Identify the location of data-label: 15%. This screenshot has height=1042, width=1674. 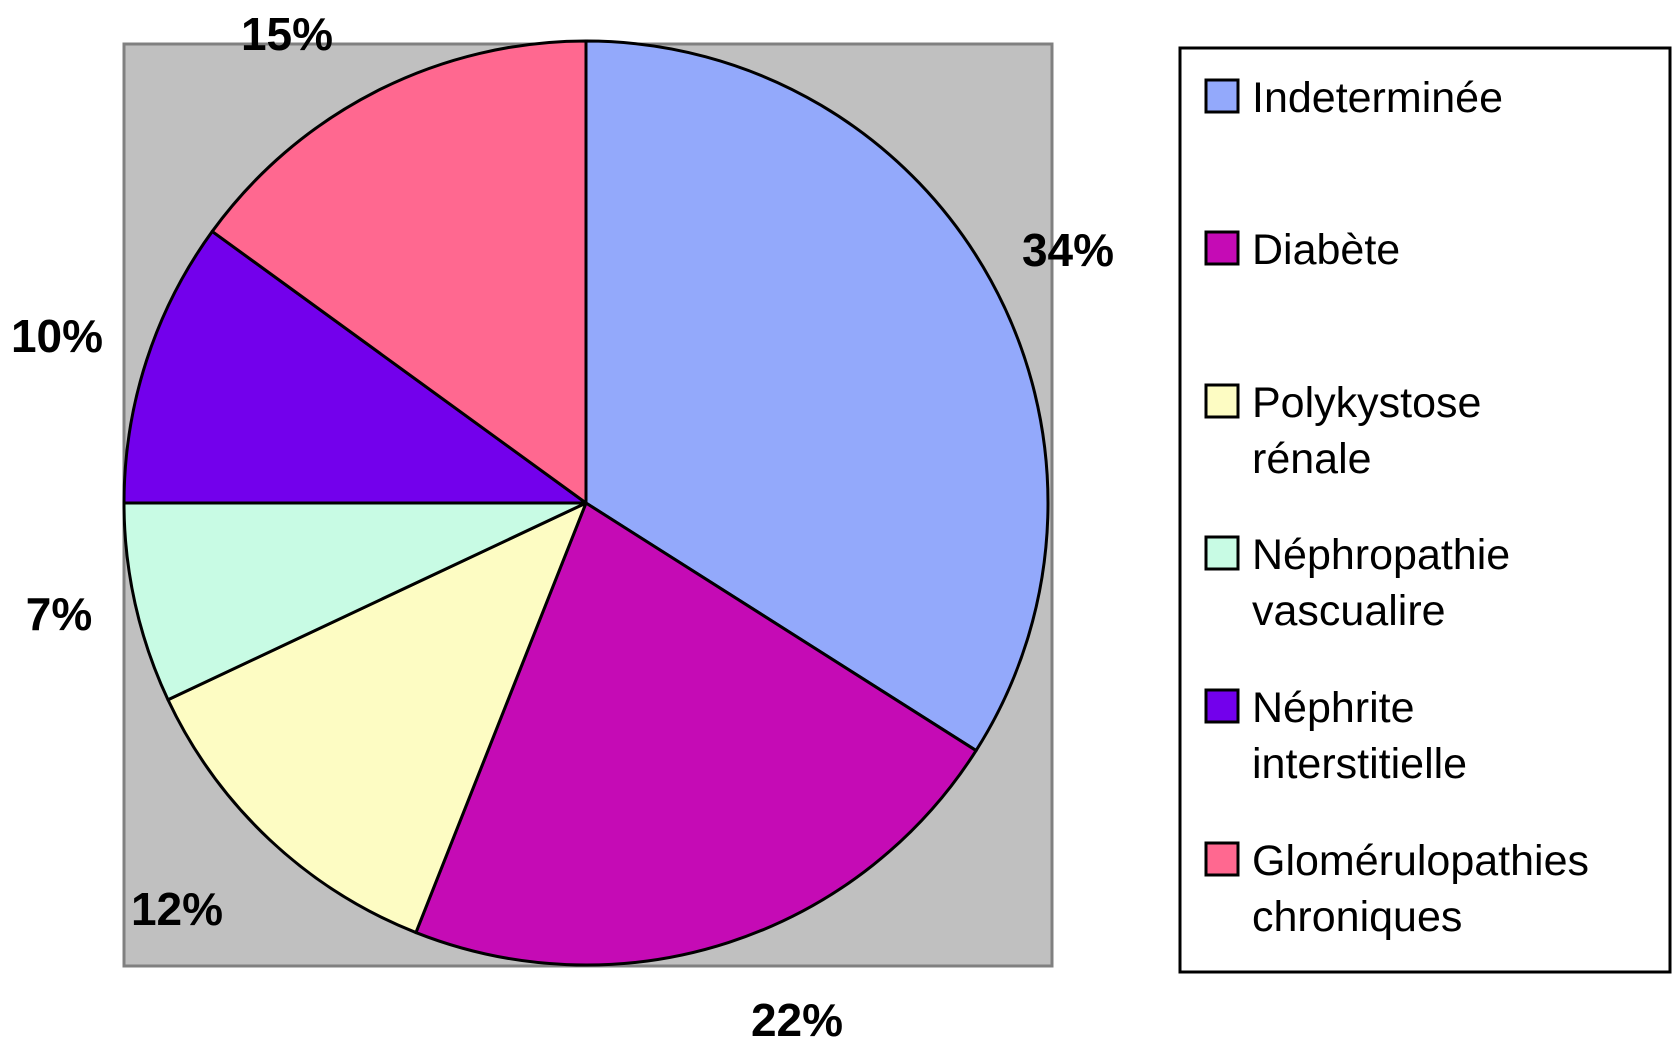
(287, 34).